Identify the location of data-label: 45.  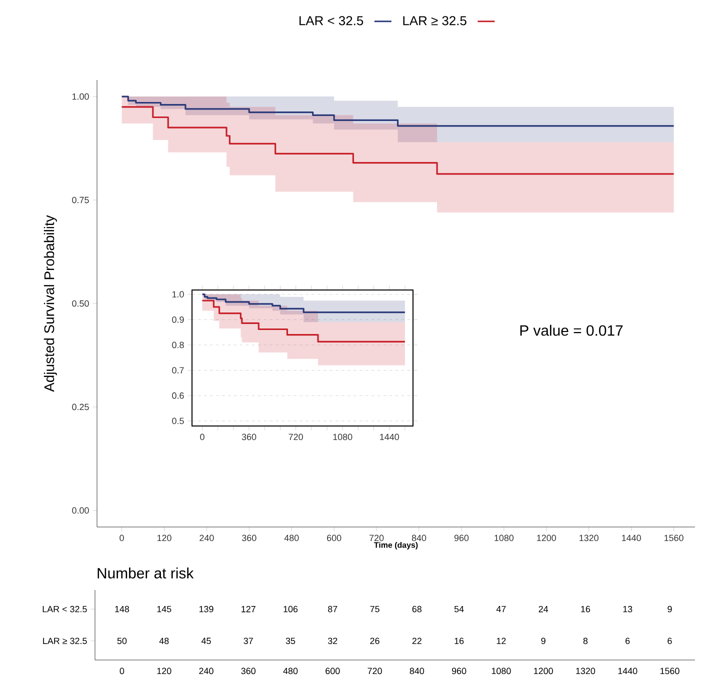
(206, 641).